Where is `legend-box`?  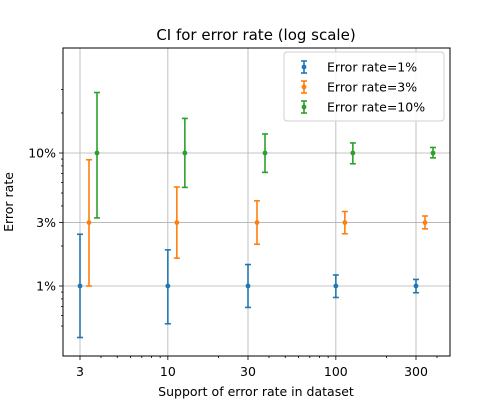 legend-box is located at coordinates (364, 86).